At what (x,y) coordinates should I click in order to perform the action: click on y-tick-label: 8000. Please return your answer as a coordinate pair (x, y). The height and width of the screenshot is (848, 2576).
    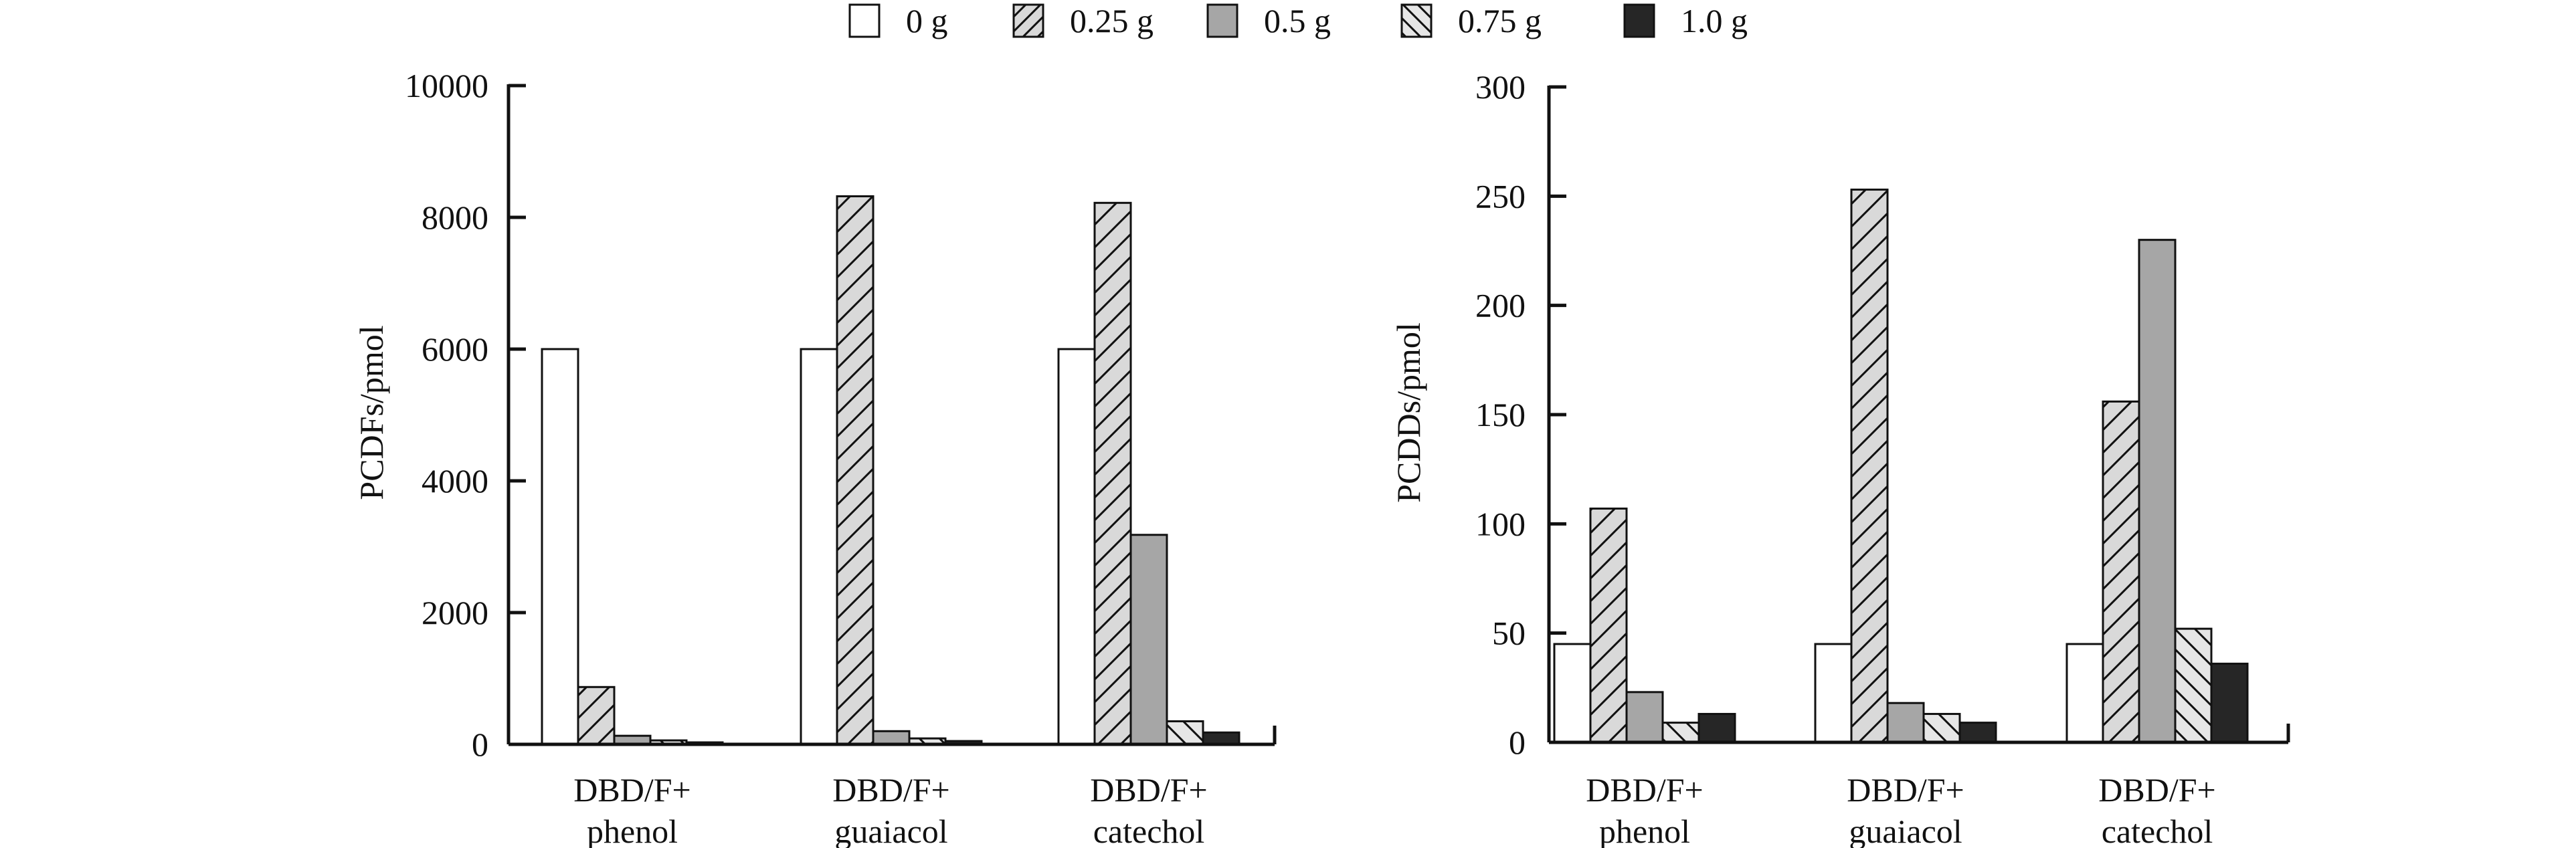
    Looking at the image, I should click on (455, 217).